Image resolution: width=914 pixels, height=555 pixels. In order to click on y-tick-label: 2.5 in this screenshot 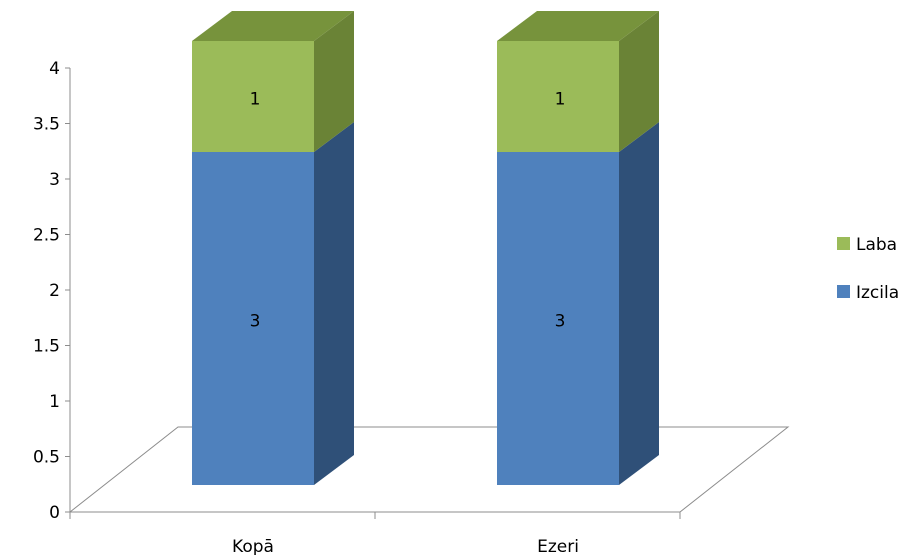, I will do `click(46, 236)`.